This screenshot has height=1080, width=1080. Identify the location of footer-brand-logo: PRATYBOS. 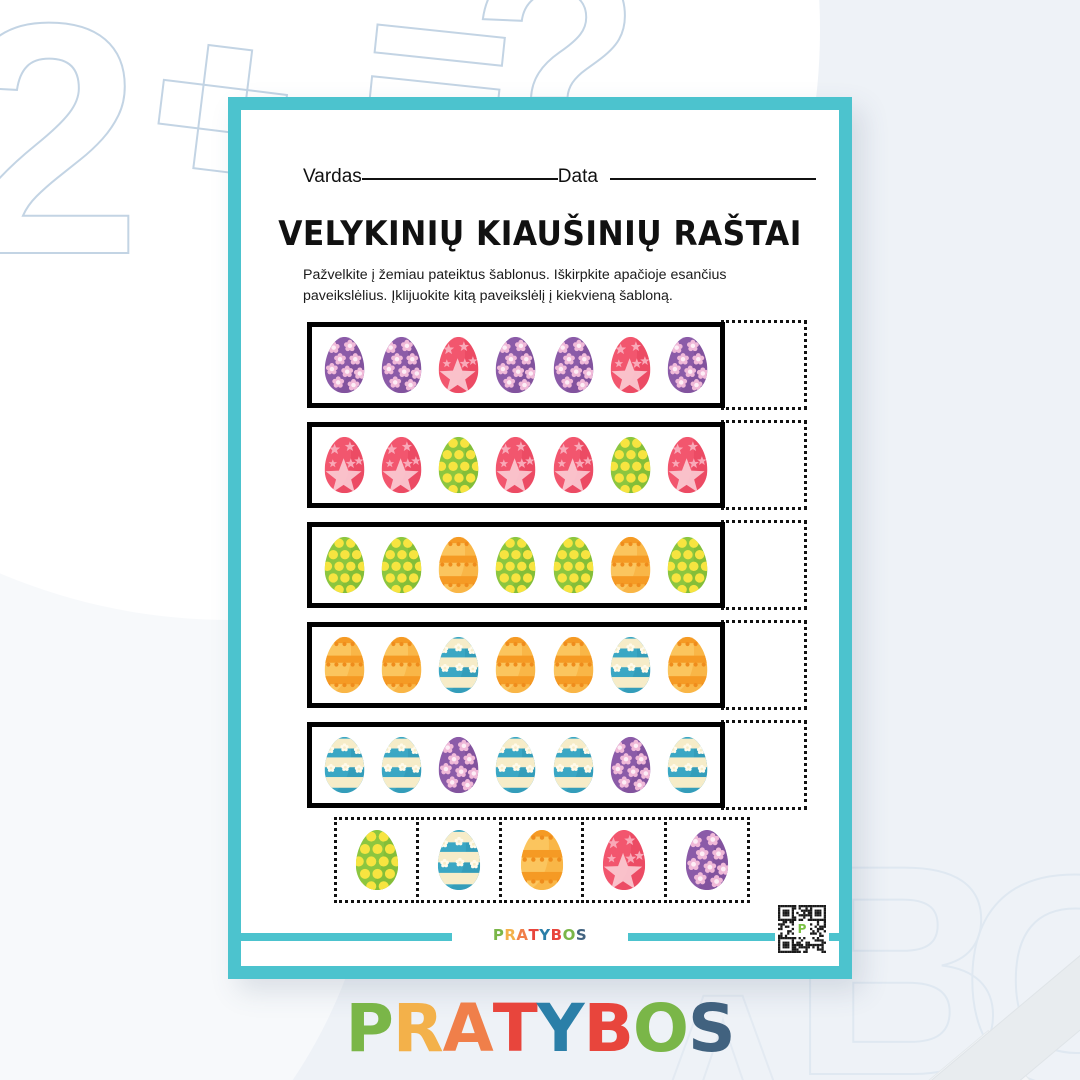
(540, 935).